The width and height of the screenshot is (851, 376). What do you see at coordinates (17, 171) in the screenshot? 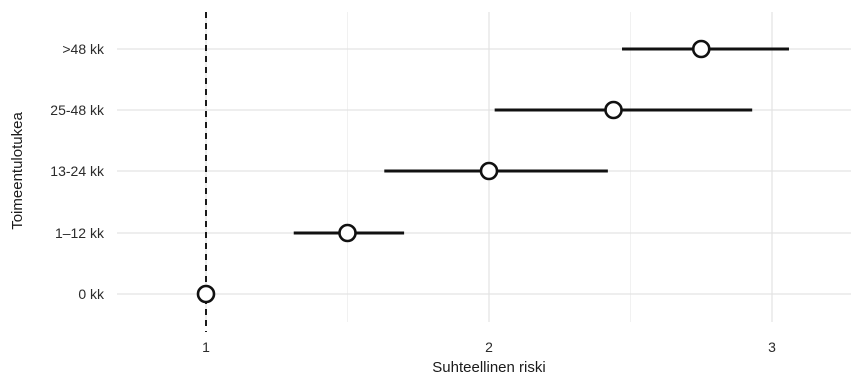
I see `y-axis-title: Toimeentulotukea` at bounding box center [17, 171].